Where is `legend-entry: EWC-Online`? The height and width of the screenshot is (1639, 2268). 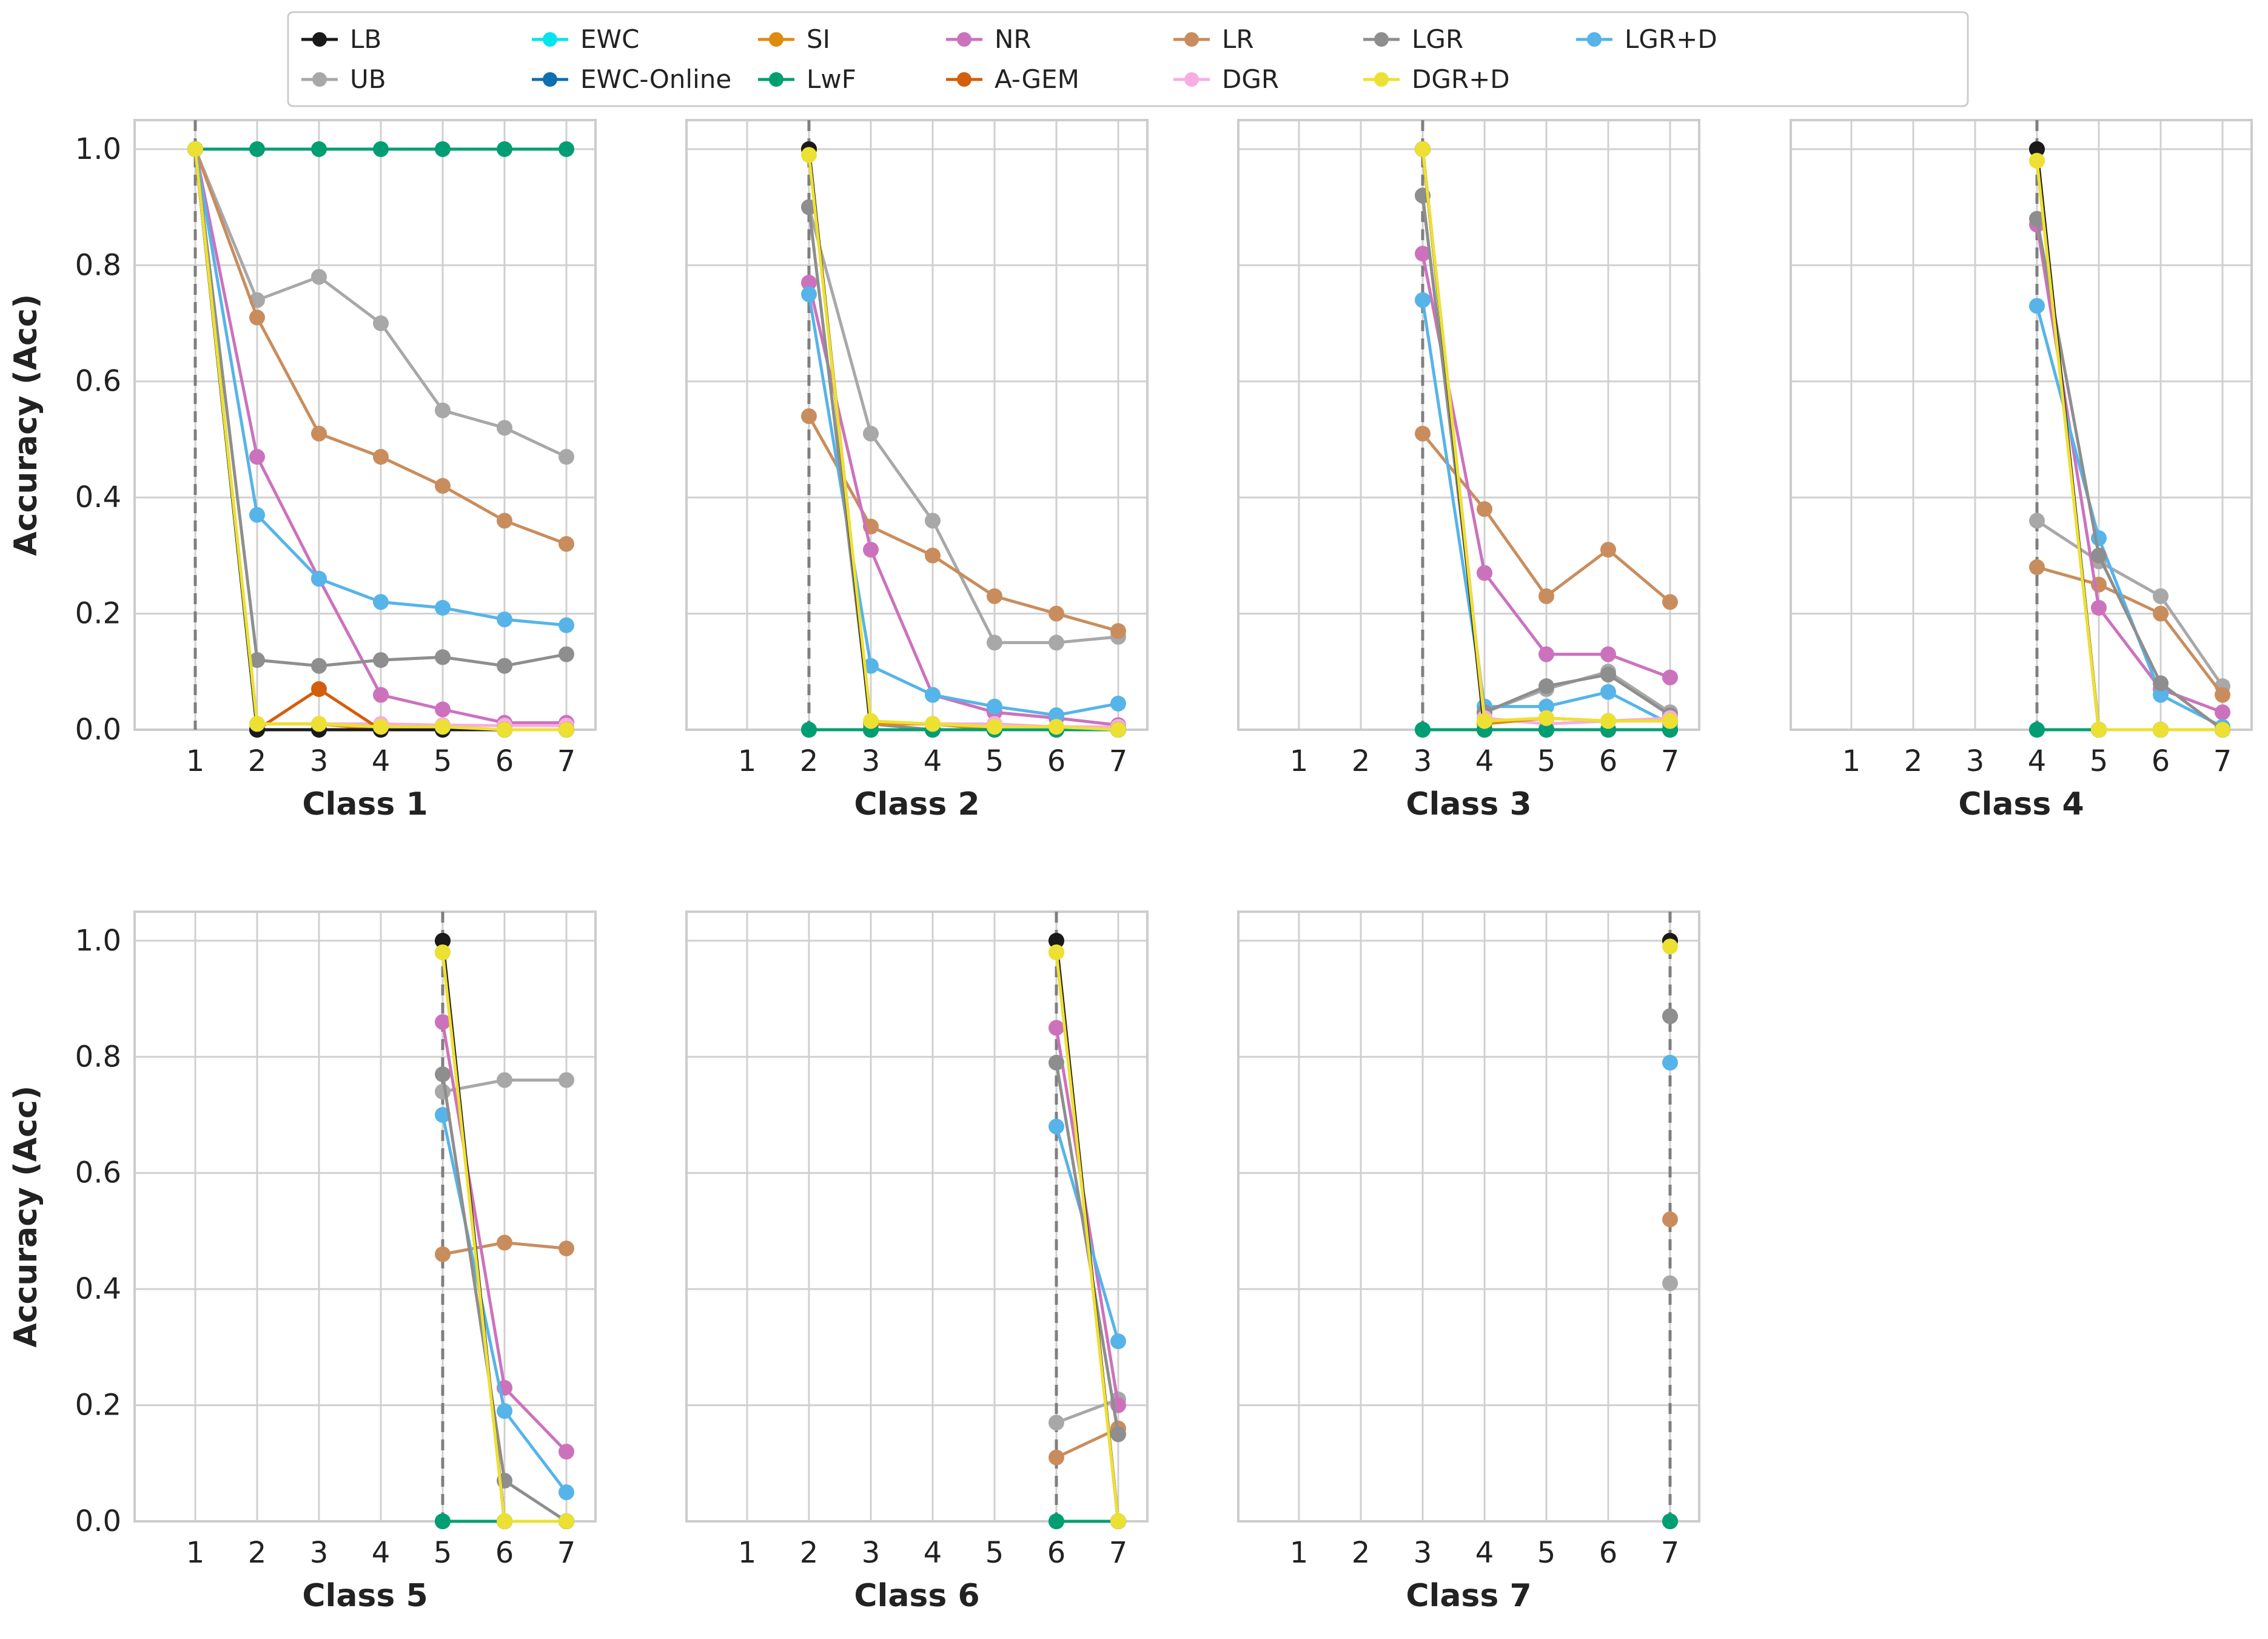 legend-entry: EWC-Online is located at coordinates (631, 79).